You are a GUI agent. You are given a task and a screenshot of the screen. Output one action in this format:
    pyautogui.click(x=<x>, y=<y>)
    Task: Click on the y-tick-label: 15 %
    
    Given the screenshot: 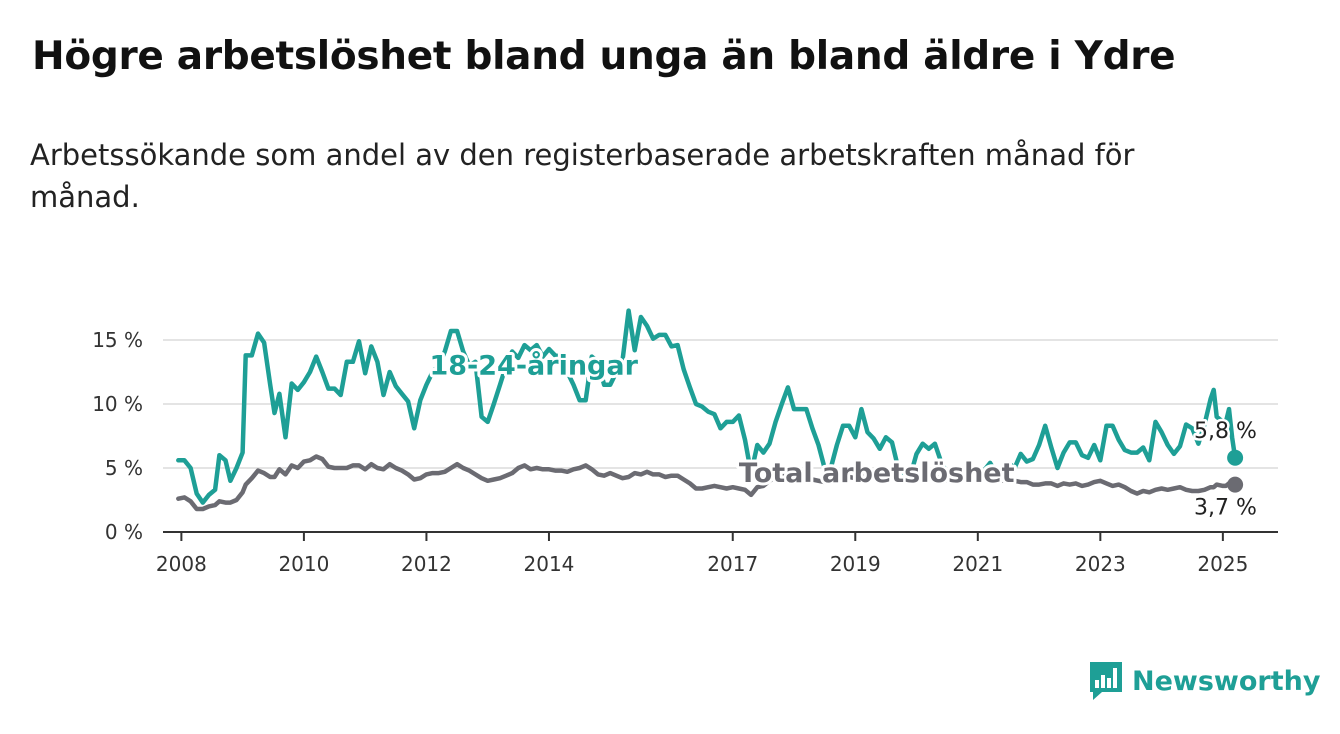 What is the action you would take?
    pyautogui.click(x=117, y=340)
    